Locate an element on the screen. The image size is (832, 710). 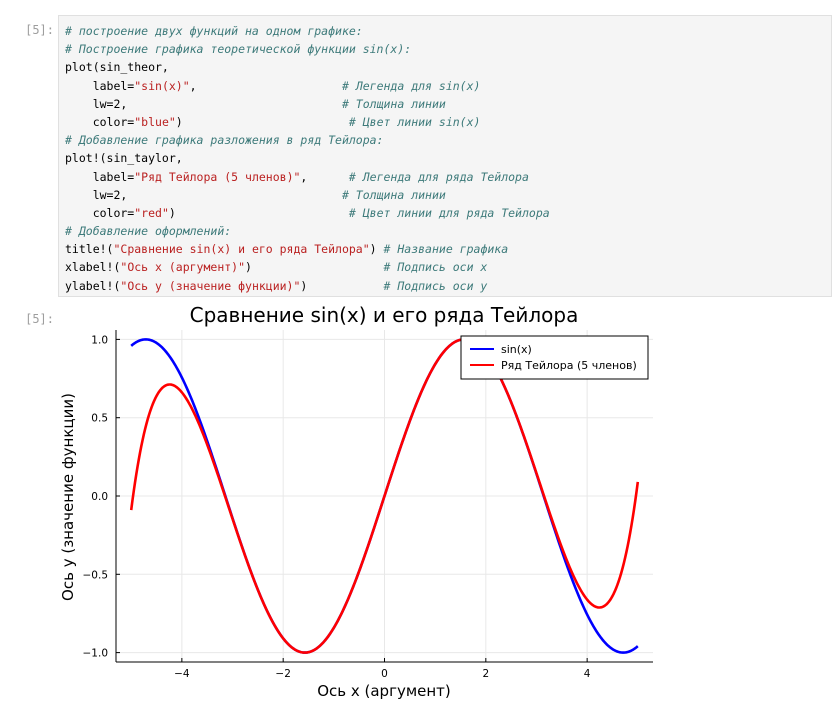
code-line: plot(sin_theor, is located at coordinates (307, 67).